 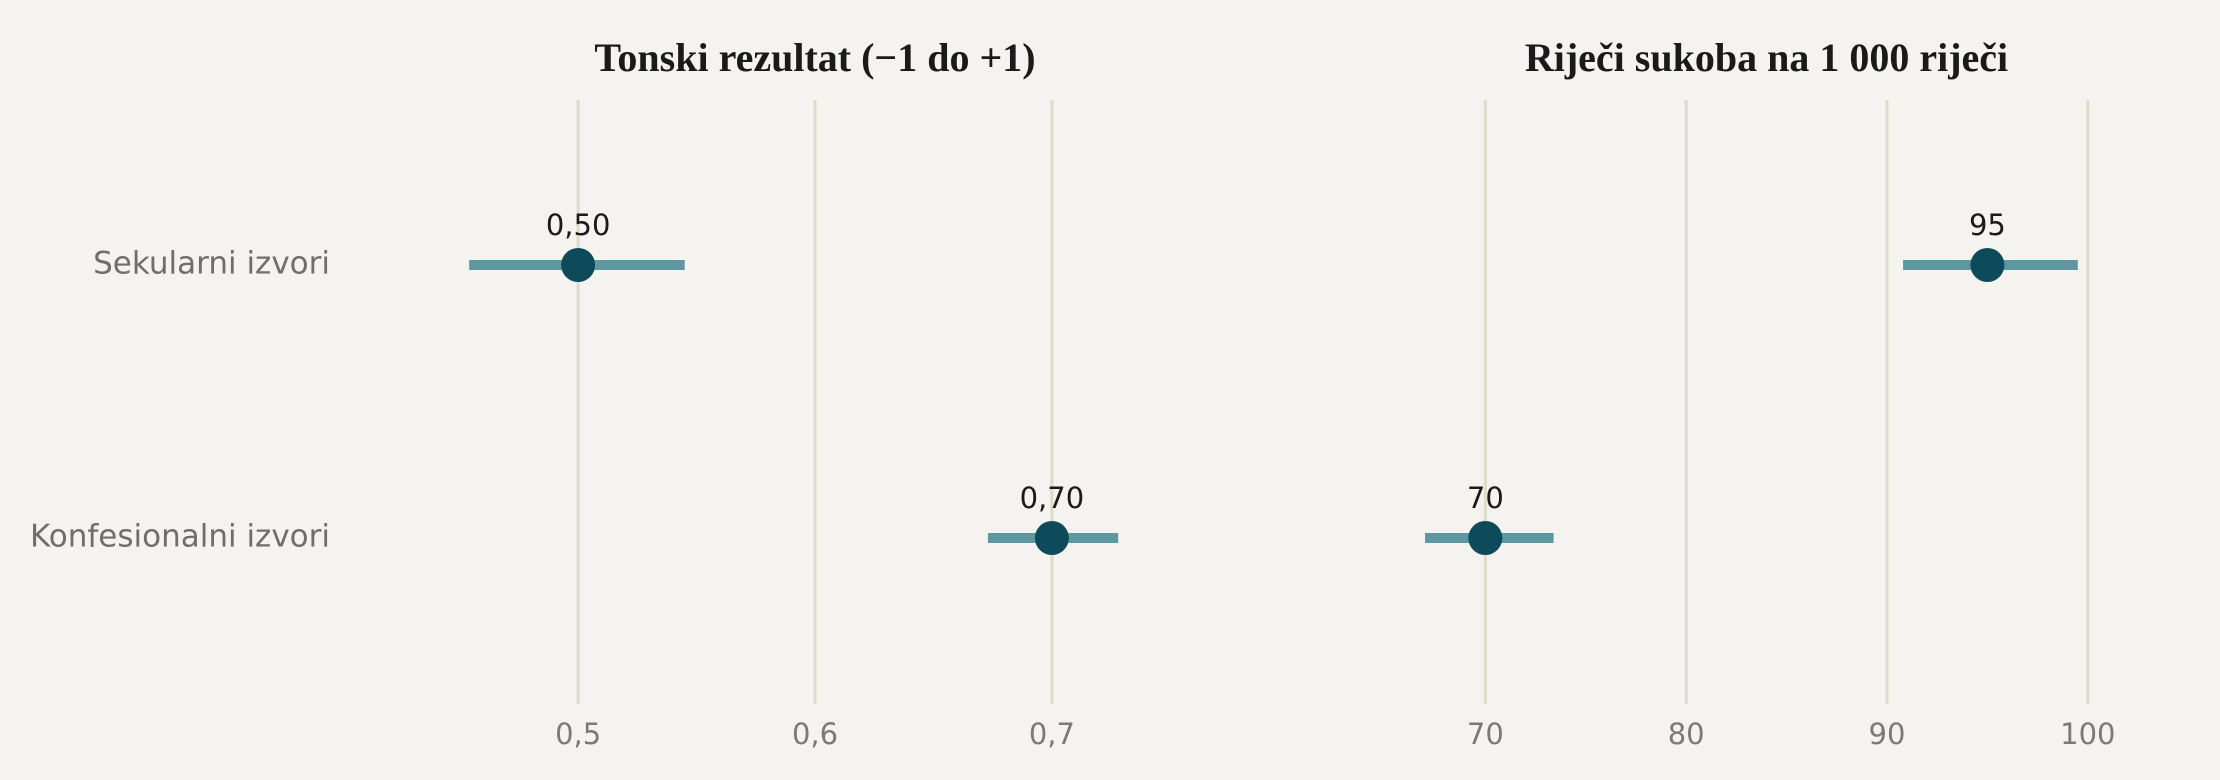 What do you see at coordinates (1887, 734) in the screenshot?
I see `x-tick-label: 90` at bounding box center [1887, 734].